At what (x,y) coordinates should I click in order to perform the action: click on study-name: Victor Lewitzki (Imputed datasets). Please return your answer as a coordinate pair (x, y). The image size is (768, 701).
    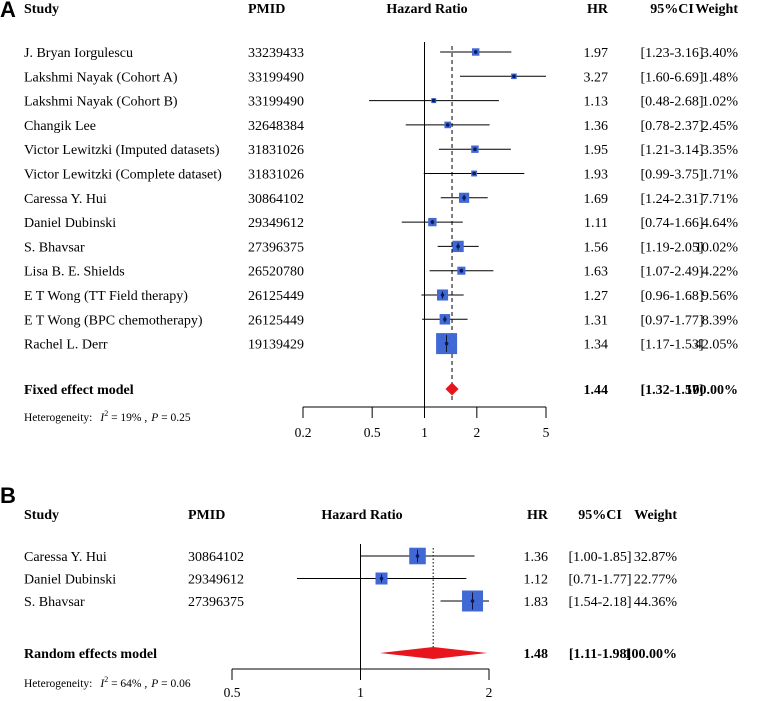
    Looking at the image, I should click on (122, 150).